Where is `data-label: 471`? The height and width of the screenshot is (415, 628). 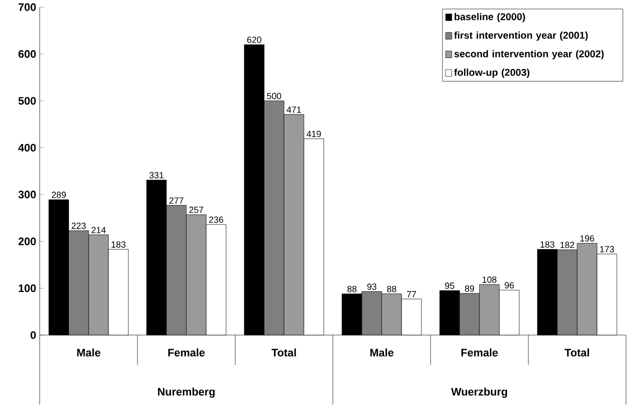
data-label: 471 is located at coordinates (293, 109).